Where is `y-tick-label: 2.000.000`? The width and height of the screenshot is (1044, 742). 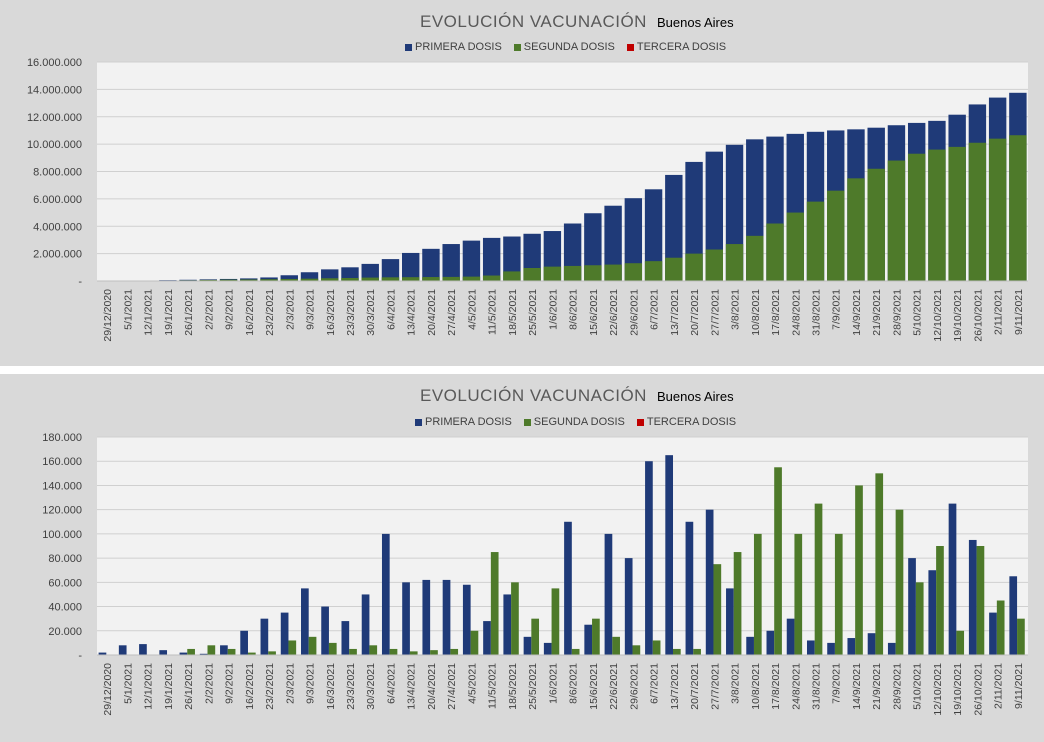 y-tick-label: 2.000.000 is located at coordinates (57, 255).